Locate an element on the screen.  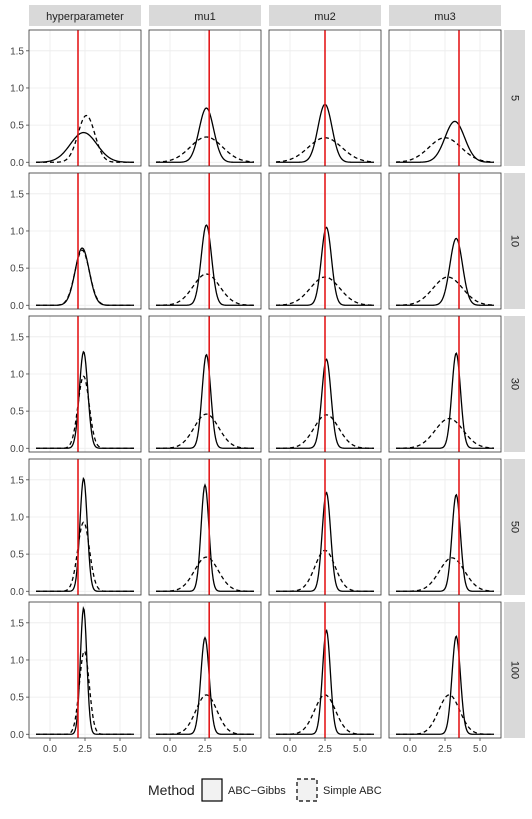
column-strip-label: mu3 is located at coordinates (444, 17).